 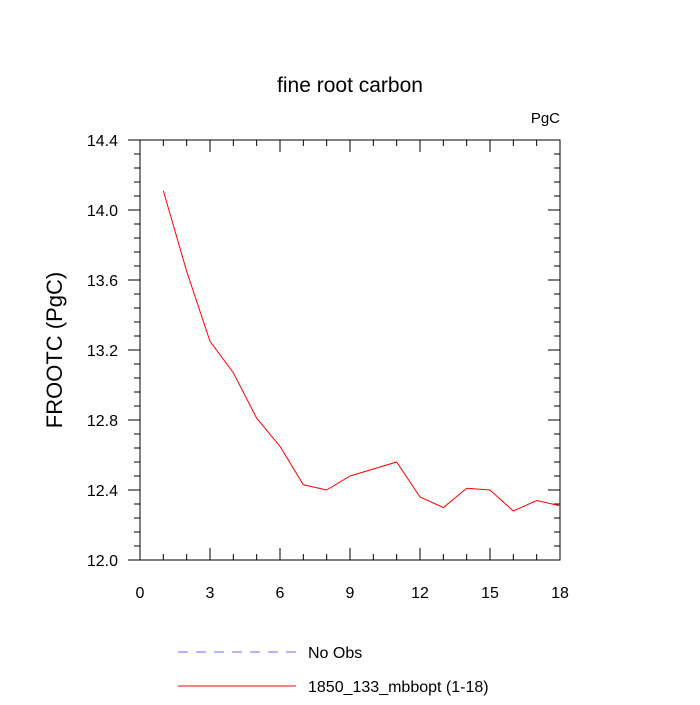 What do you see at coordinates (102, 141) in the screenshot?
I see `y-tick-label: 14.4` at bounding box center [102, 141].